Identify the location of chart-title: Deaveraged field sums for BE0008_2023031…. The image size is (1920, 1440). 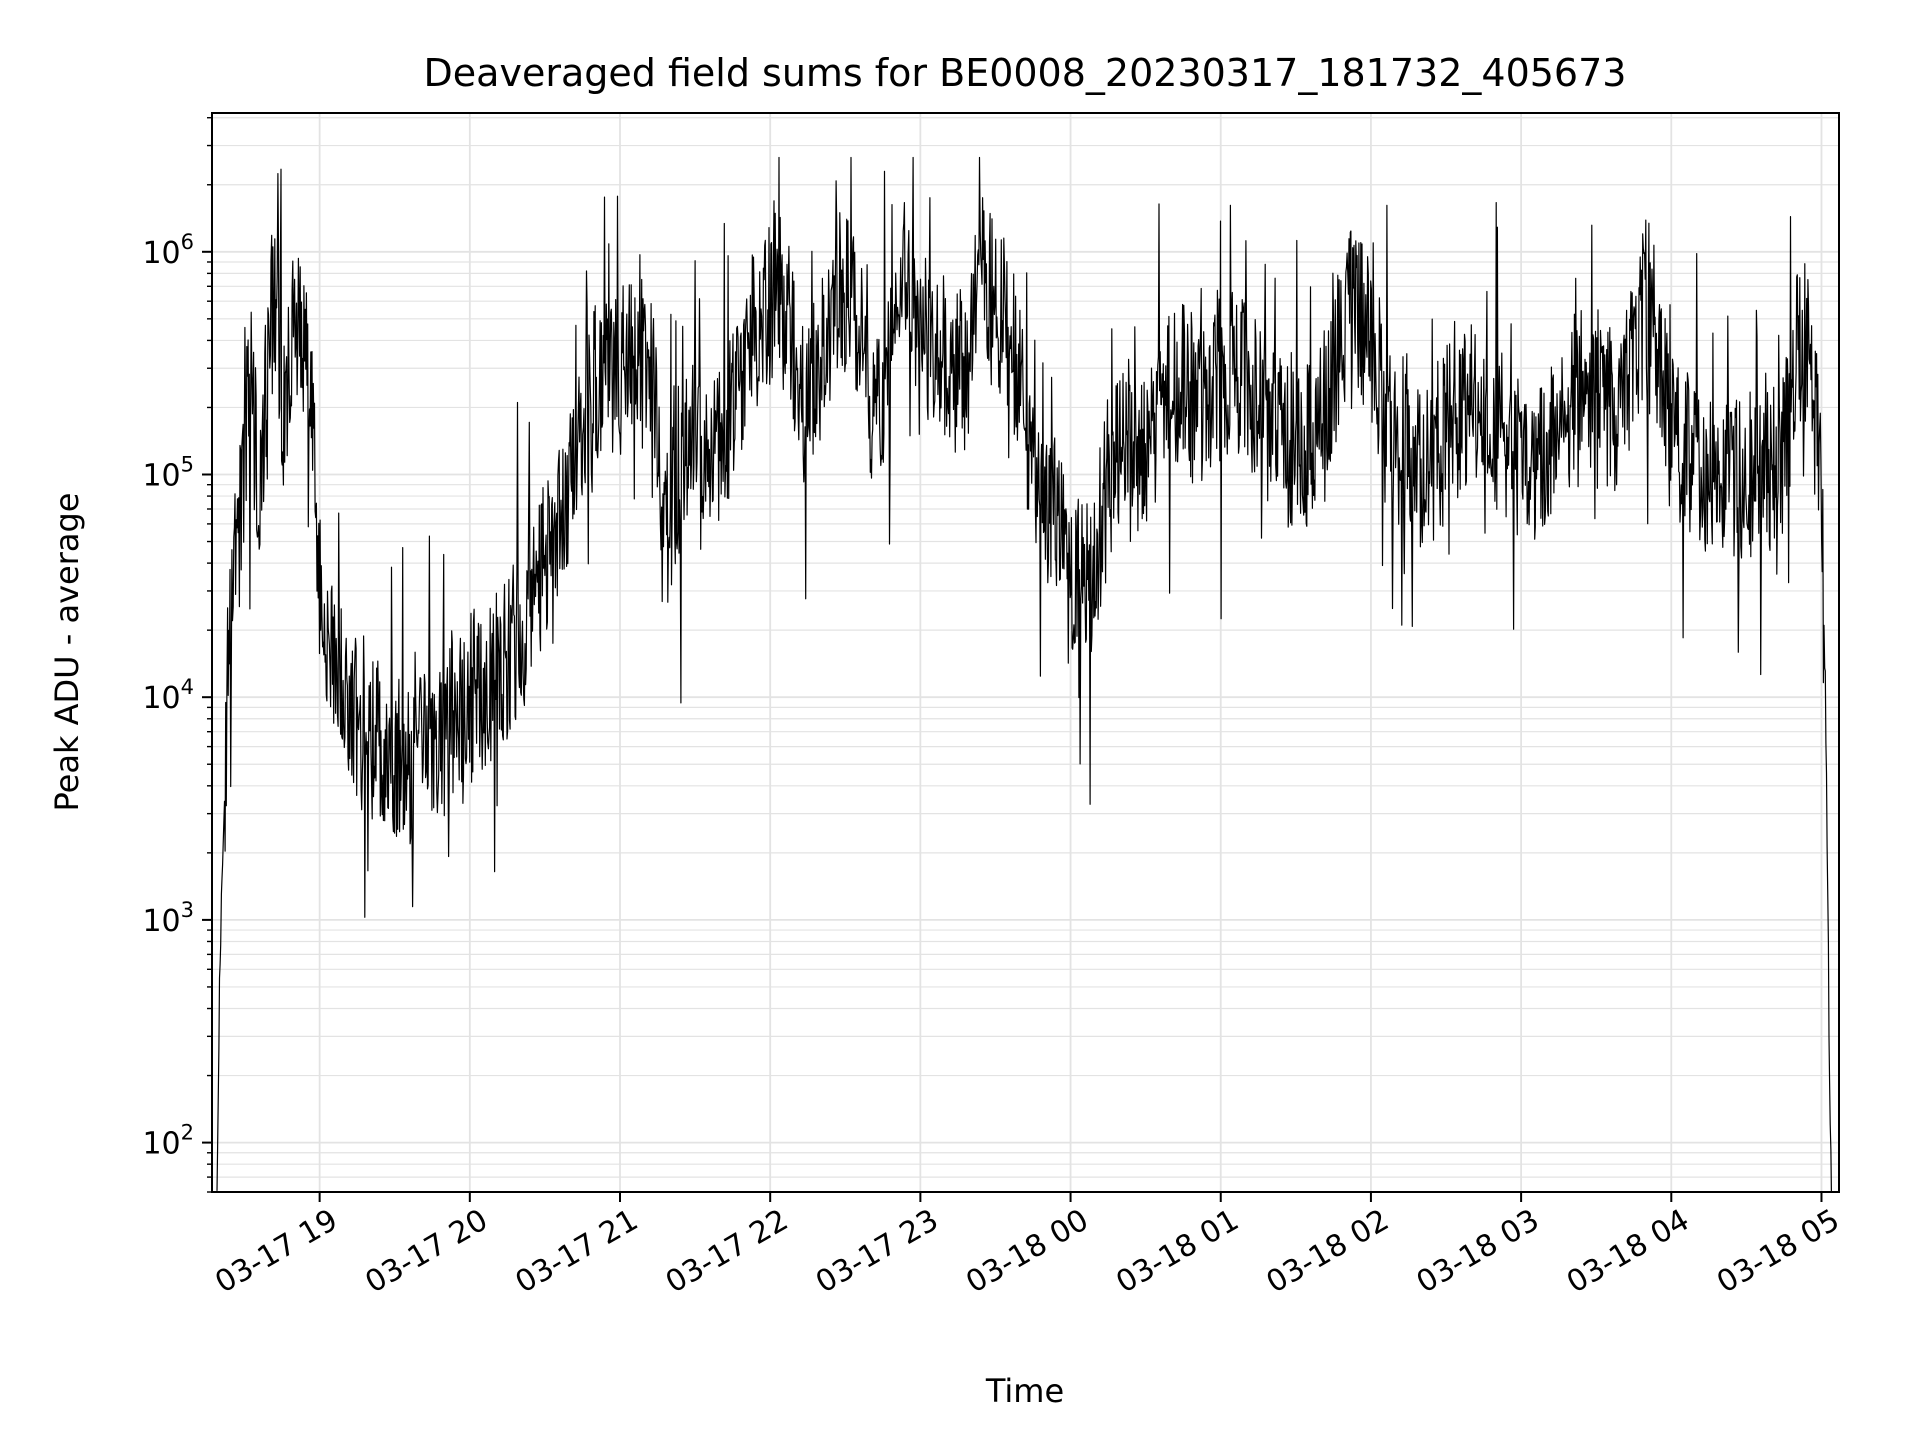
(1025, 73).